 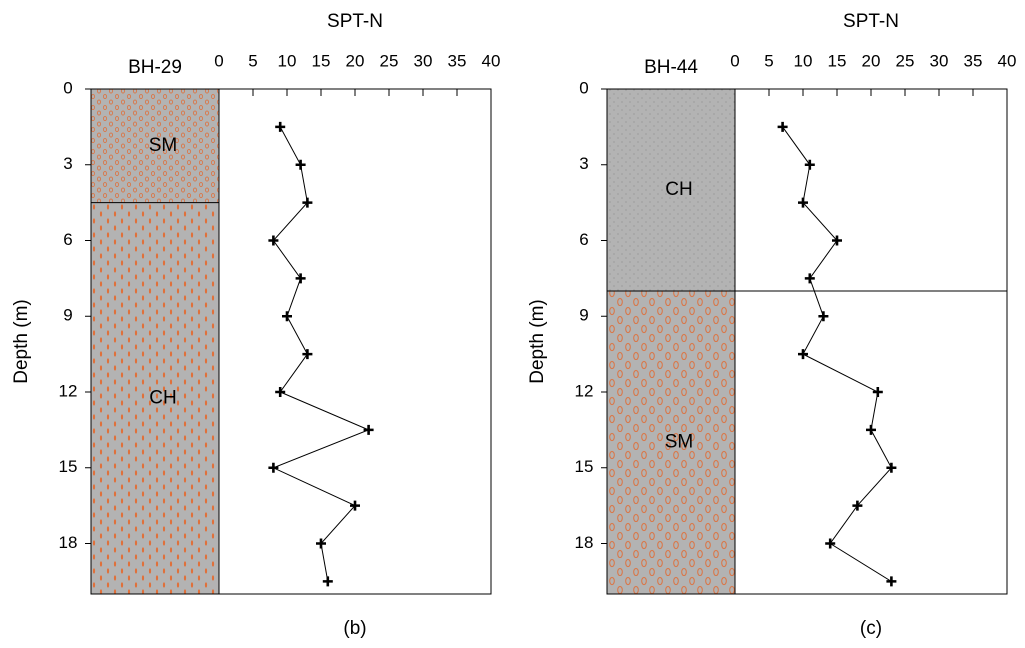 What do you see at coordinates (155, 67) in the screenshot?
I see `borehole-name: BH-29` at bounding box center [155, 67].